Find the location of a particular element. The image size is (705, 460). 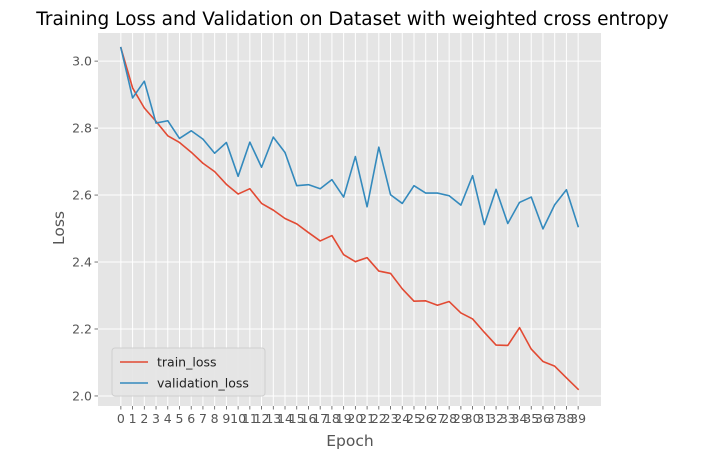

legend-label: validation_loss is located at coordinates (203, 383).